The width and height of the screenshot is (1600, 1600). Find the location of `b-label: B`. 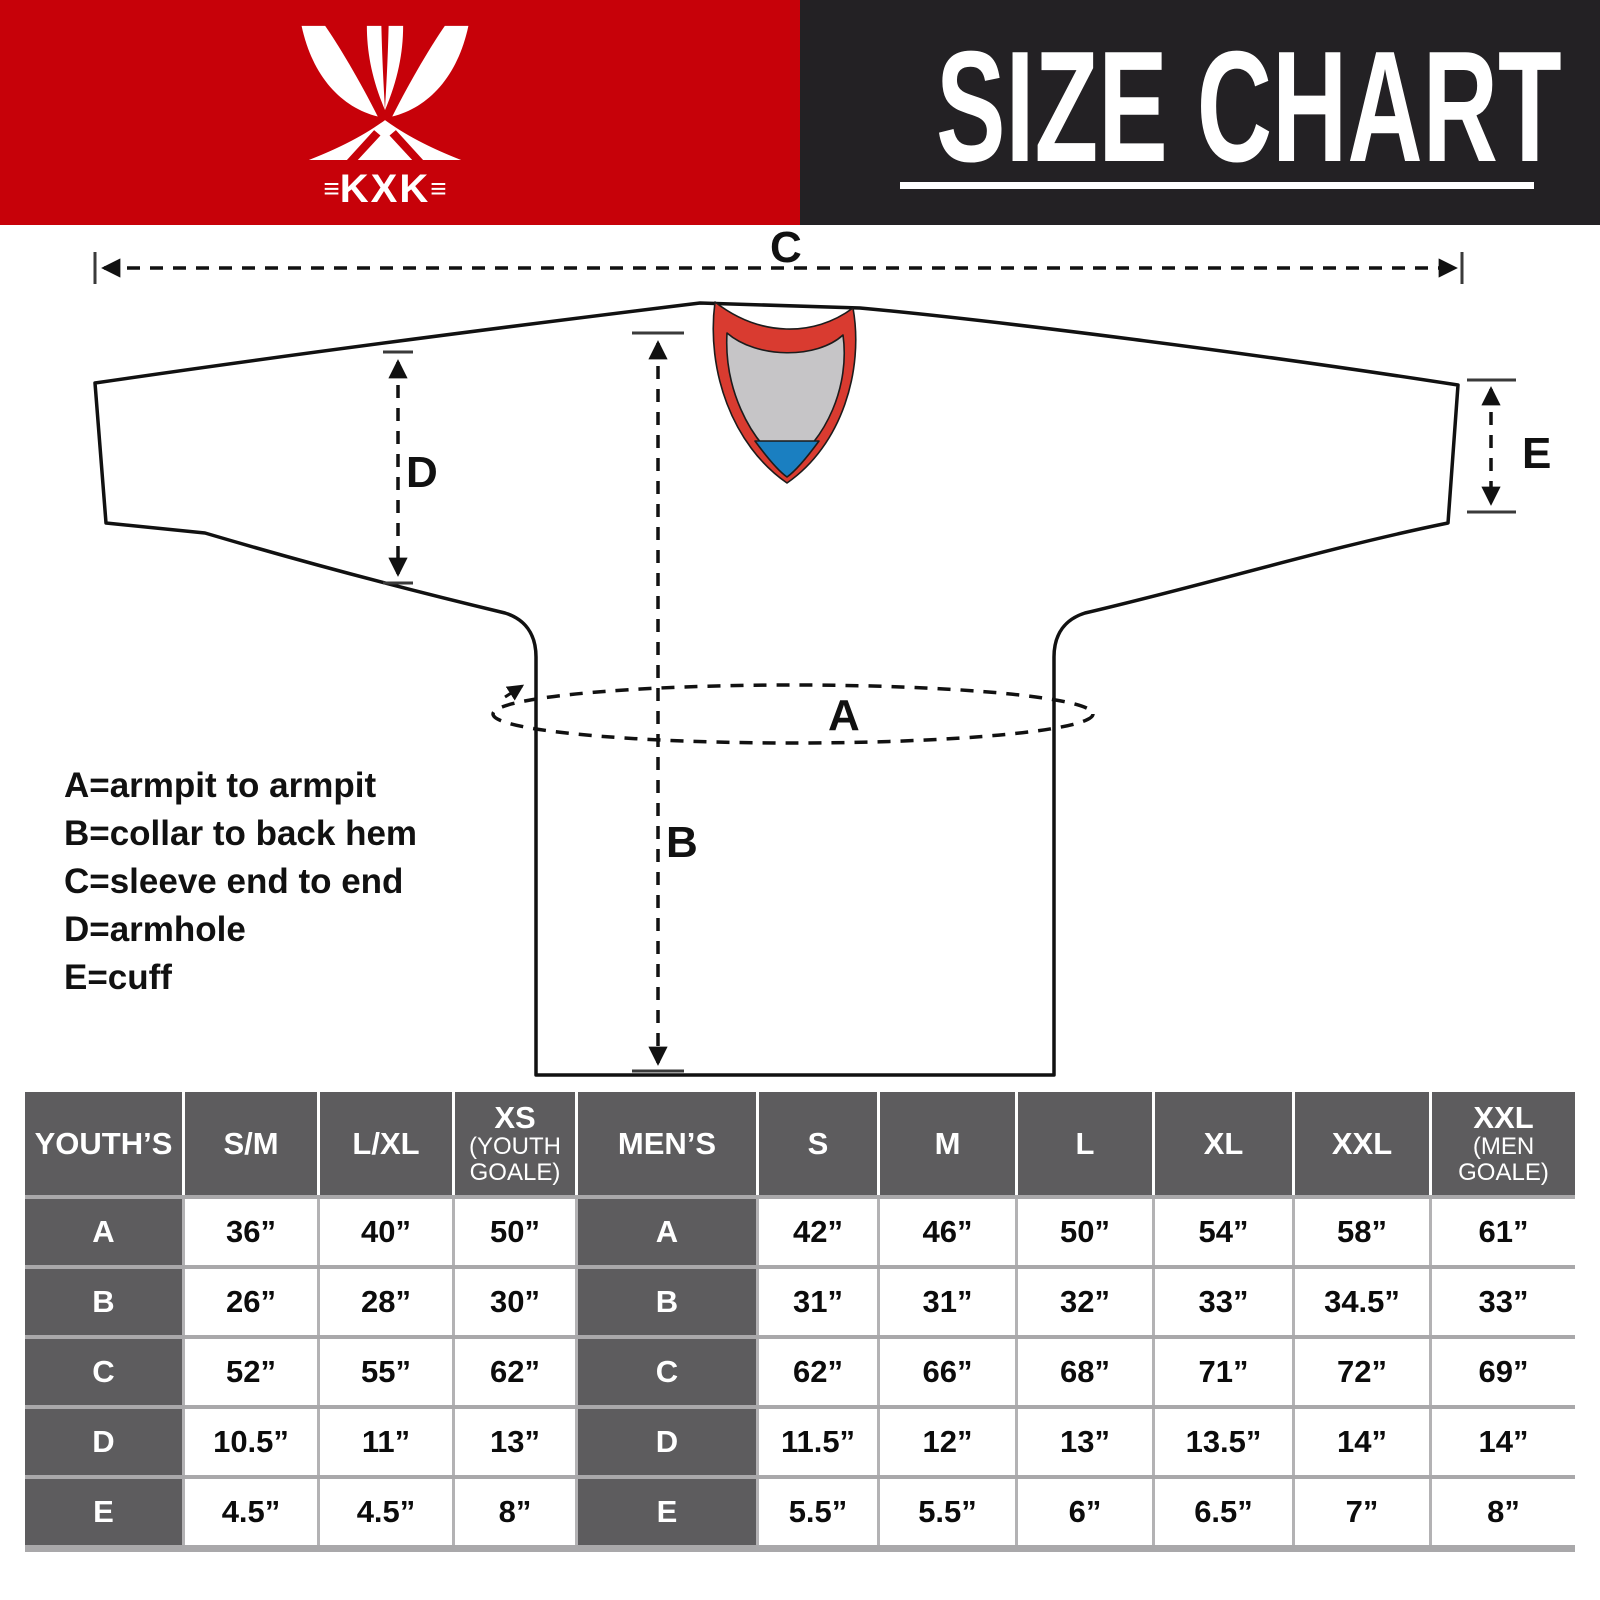

b-label: B is located at coordinates (682, 842).